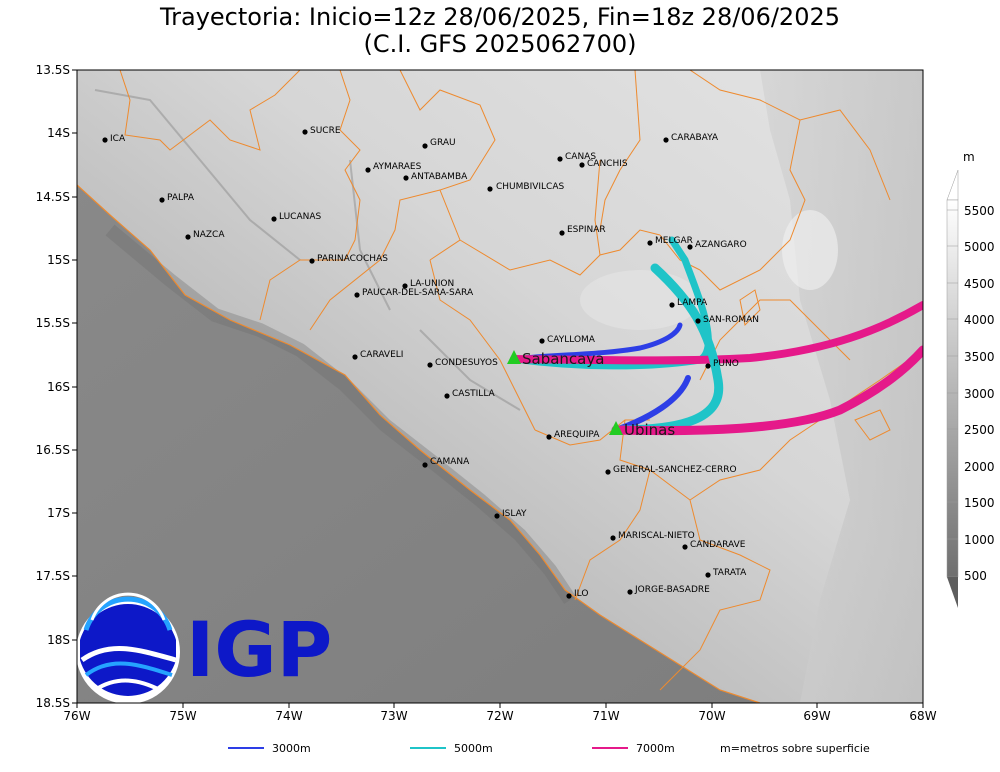 This screenshot has width=1000, height=772. Describe the element at coordinates (288, 716) in the screenshot. I see `lon-tick-label: 74W` at that location.